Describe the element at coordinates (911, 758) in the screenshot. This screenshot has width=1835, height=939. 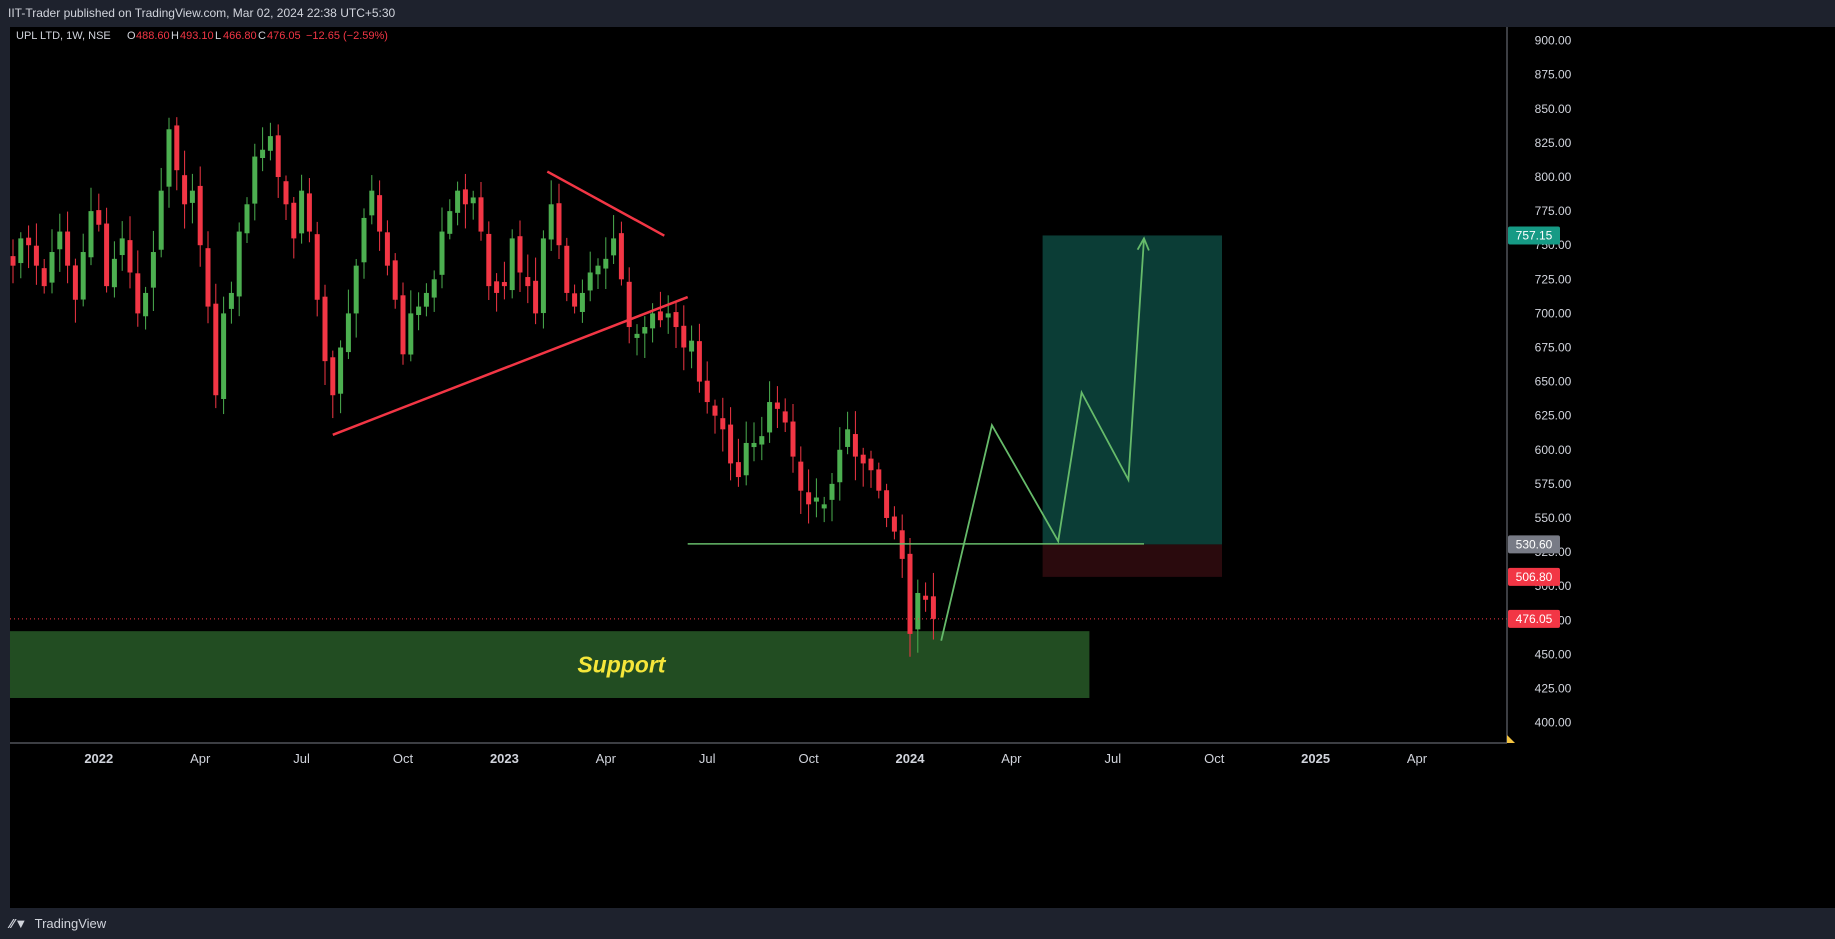
I see `time-tick-label: 2024` at that location.